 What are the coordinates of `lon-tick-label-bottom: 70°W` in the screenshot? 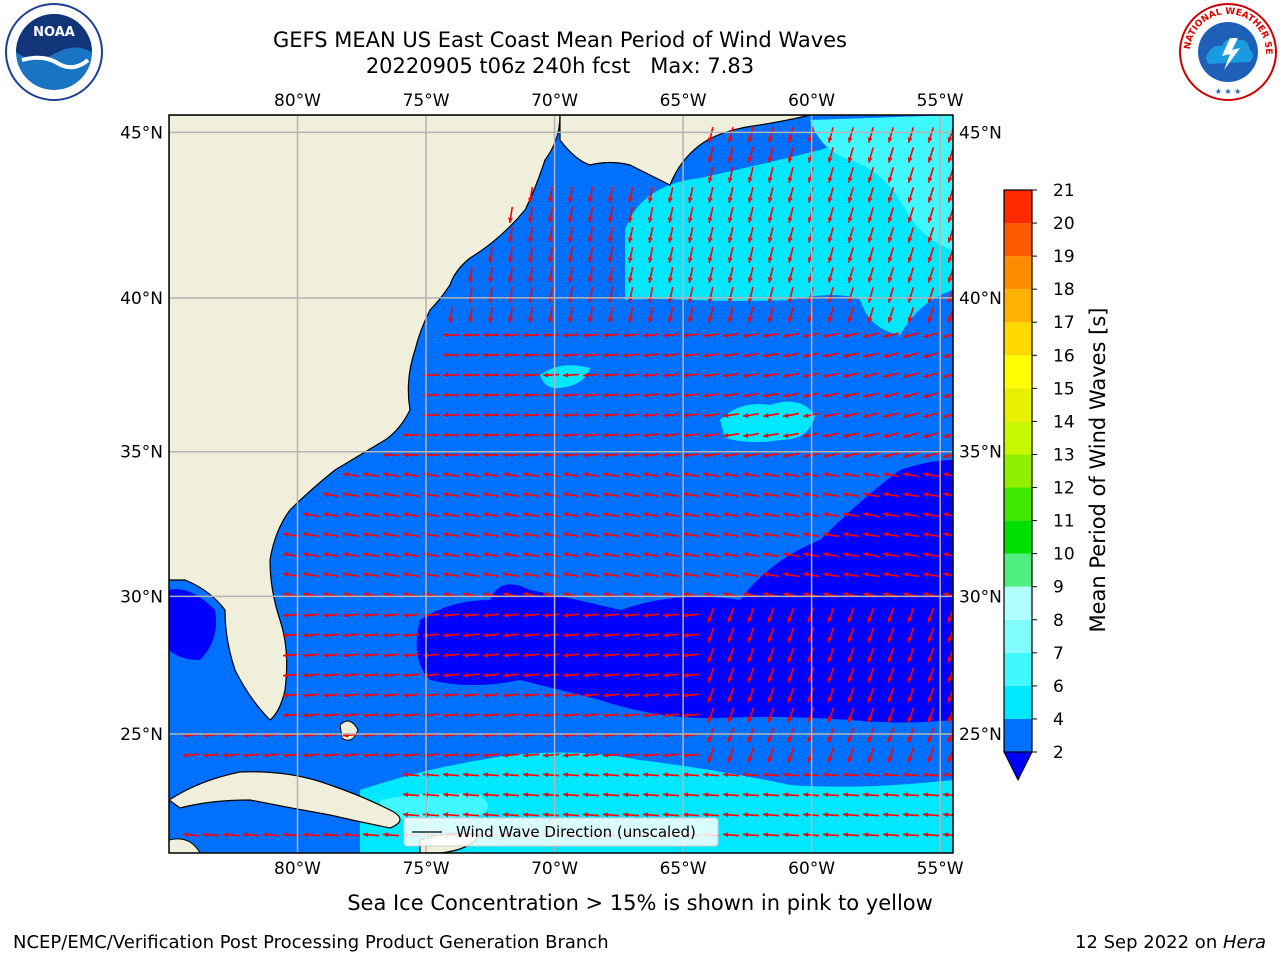 It's located at (554, 869).